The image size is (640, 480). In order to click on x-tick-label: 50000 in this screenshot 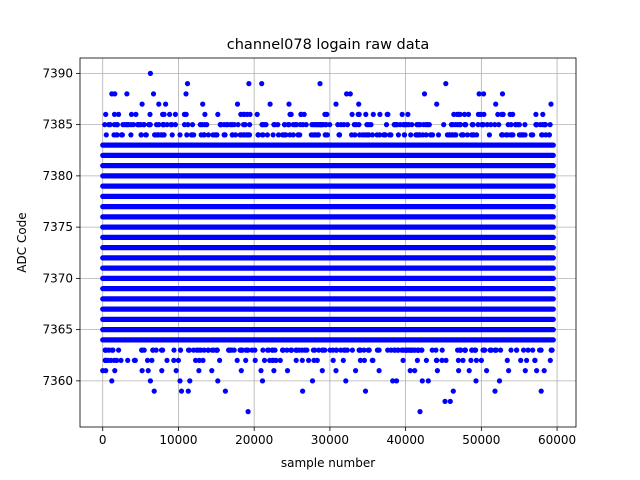, I will do `click(481, 440)`.